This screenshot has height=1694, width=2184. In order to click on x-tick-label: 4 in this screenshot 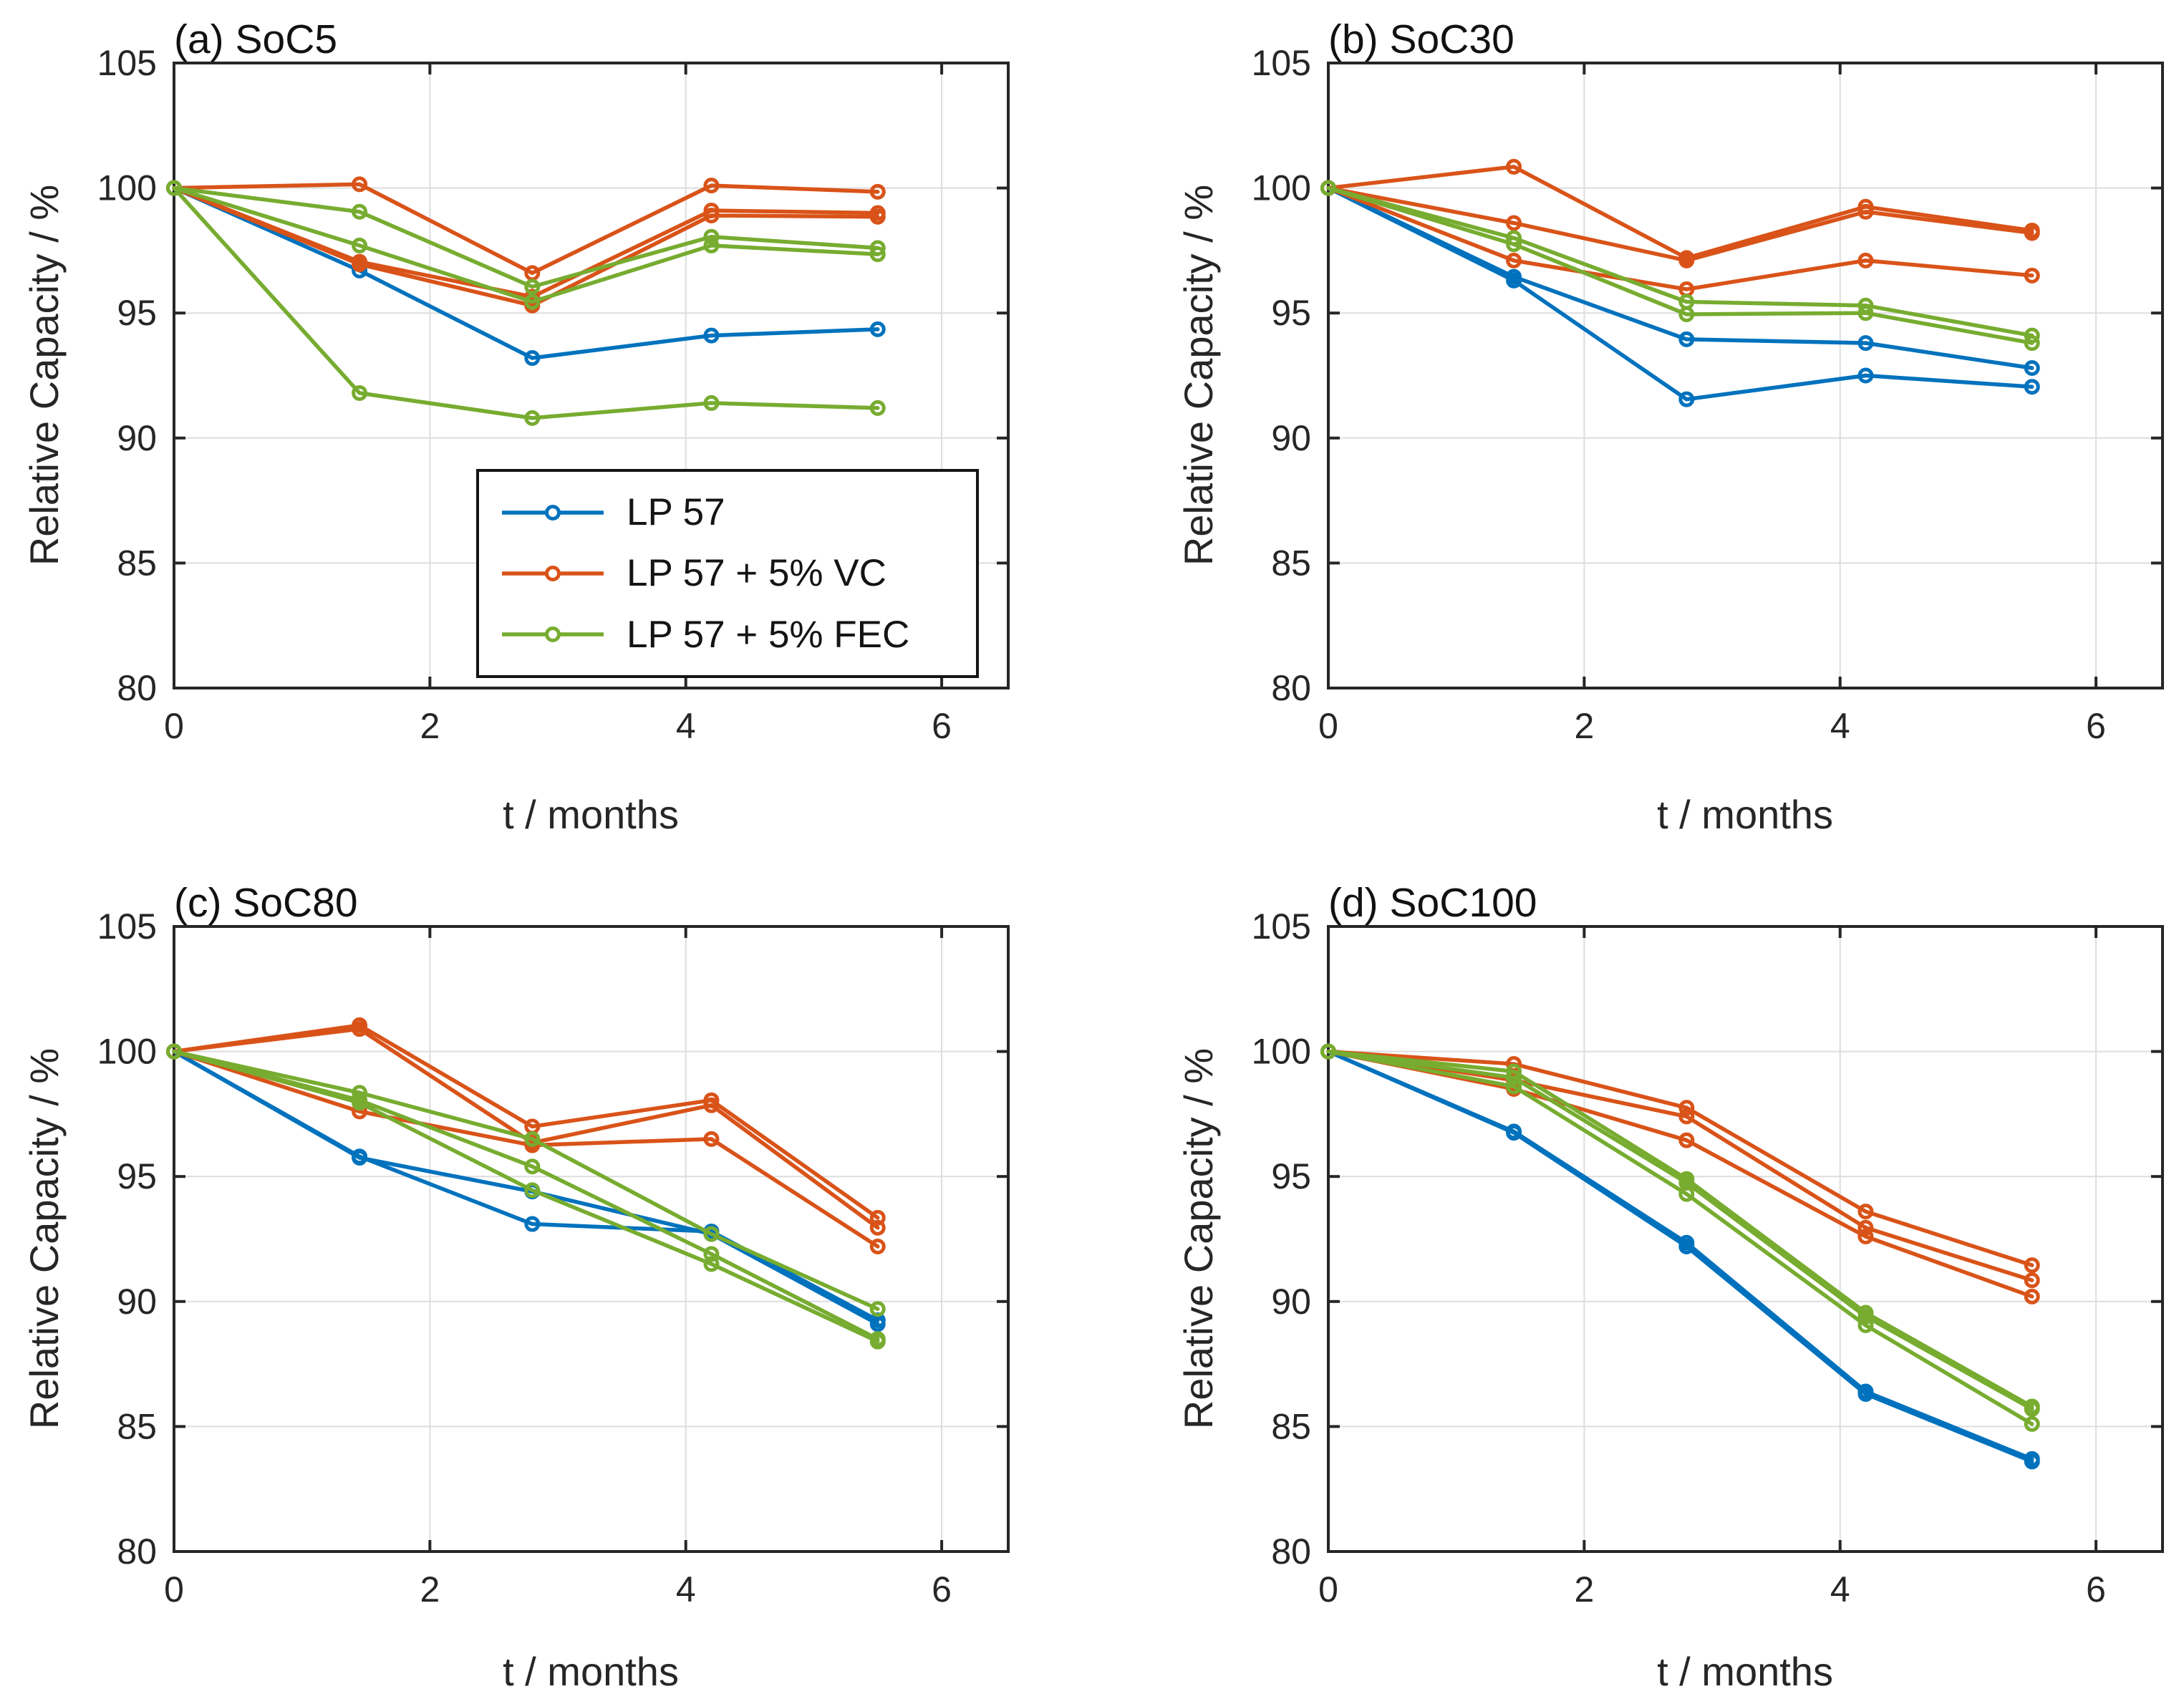, I will do `click(1840, 1589)`.